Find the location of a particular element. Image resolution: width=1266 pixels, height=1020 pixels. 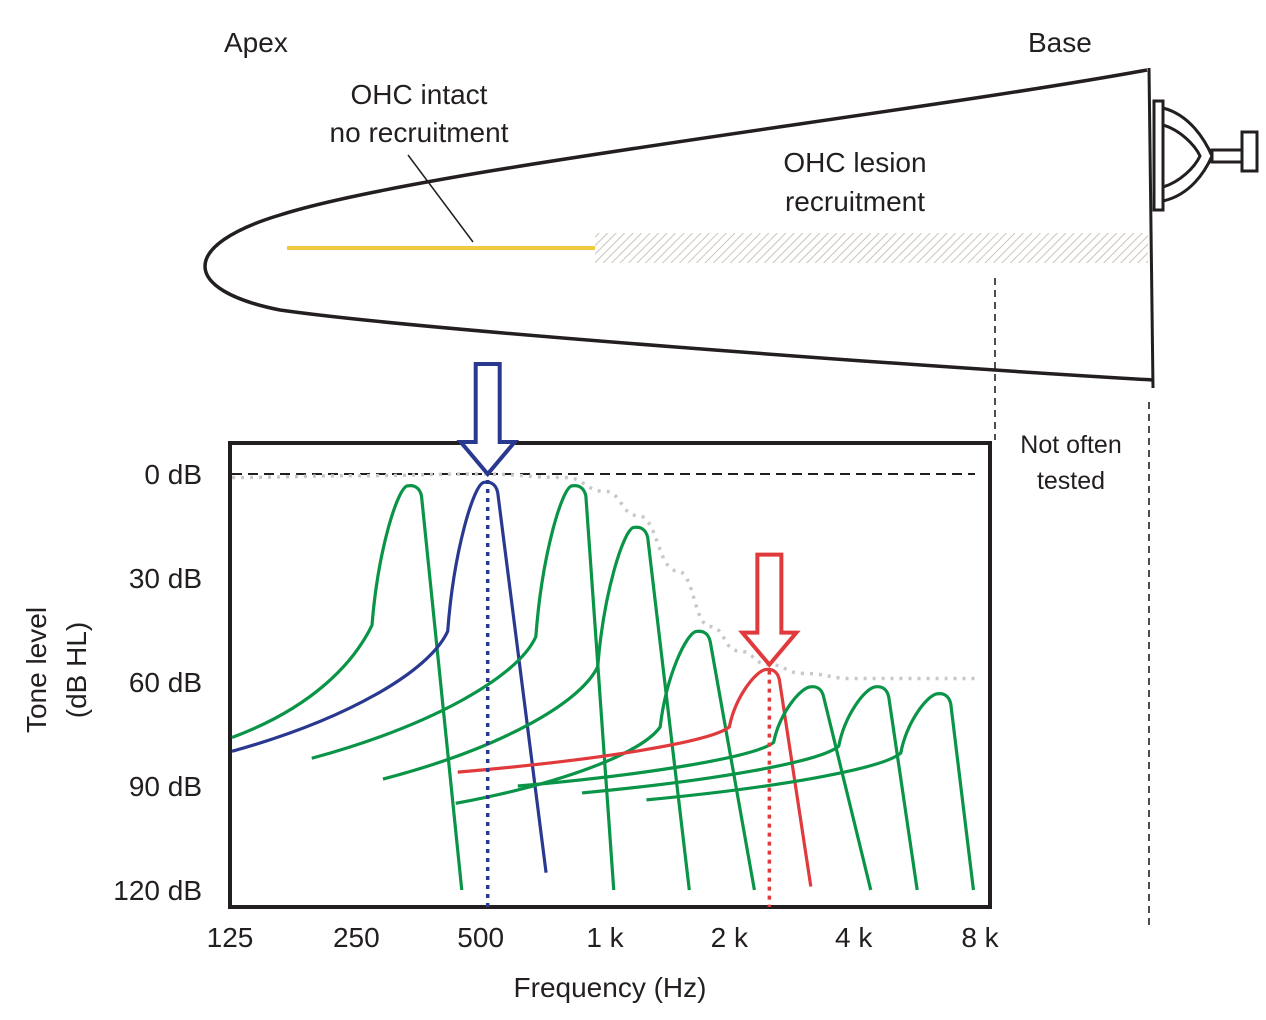

x-tick-label: 1 k is located at coordinates (605, 937).